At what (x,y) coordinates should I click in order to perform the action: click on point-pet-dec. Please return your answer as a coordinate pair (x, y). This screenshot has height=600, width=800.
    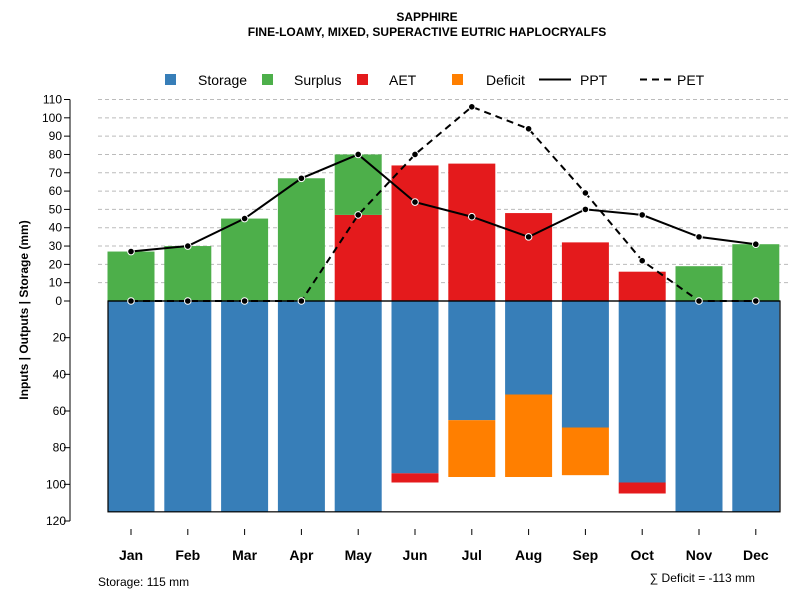
    Looking at the image, I should click on (756, 301).